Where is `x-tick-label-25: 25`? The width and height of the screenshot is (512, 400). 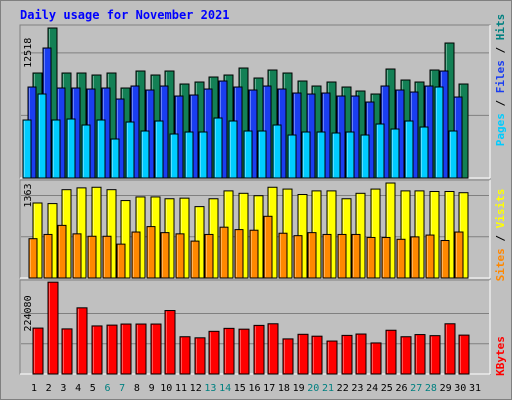
x-tick-label-25: 25 is located at coordinates (387, 388).